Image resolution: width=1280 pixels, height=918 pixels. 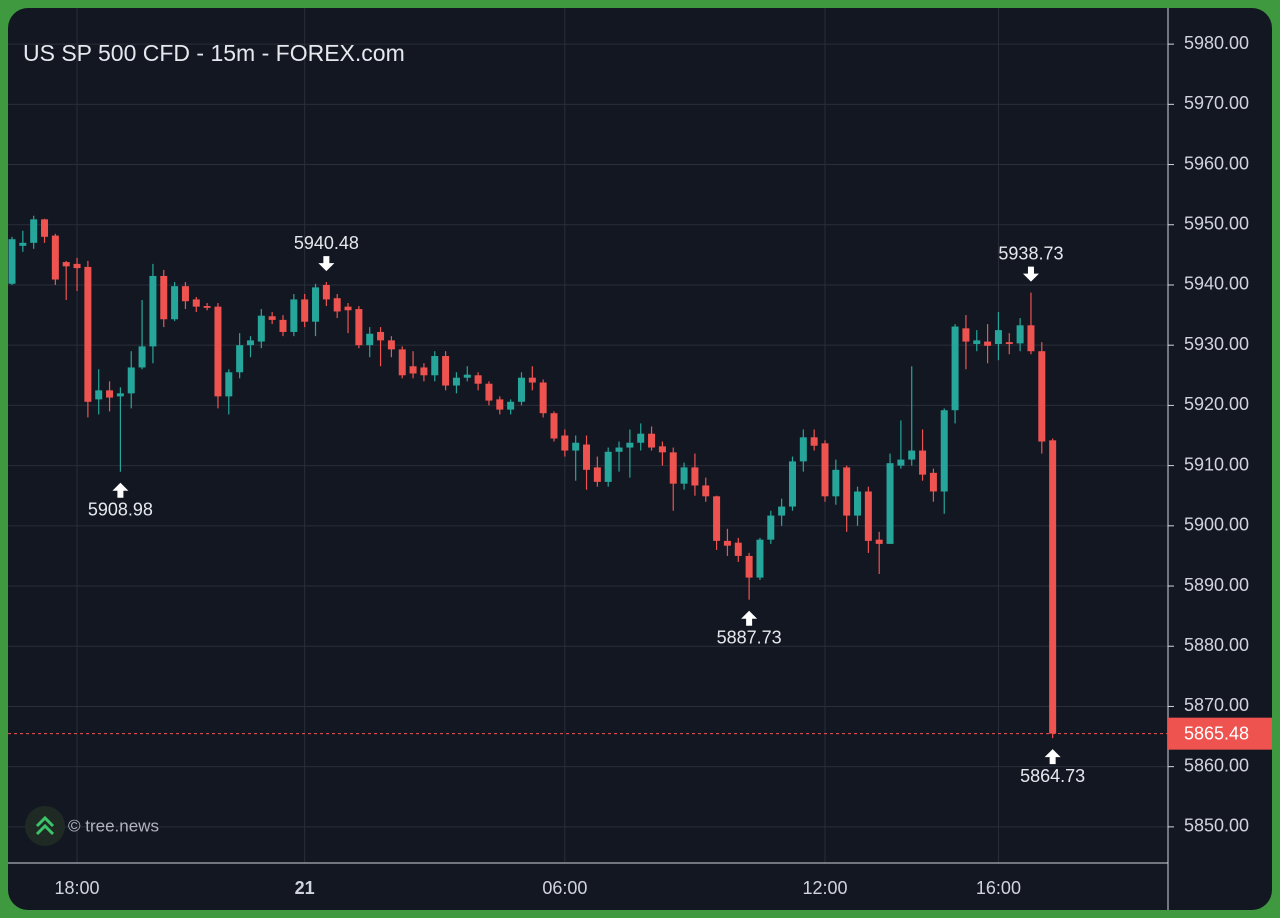 What do you see at coordinates (214, 53) in the screenshot?
I see `chart-title: US SP 500 CFD - 15m - FOREX.com` at bounding box center [214, 53].